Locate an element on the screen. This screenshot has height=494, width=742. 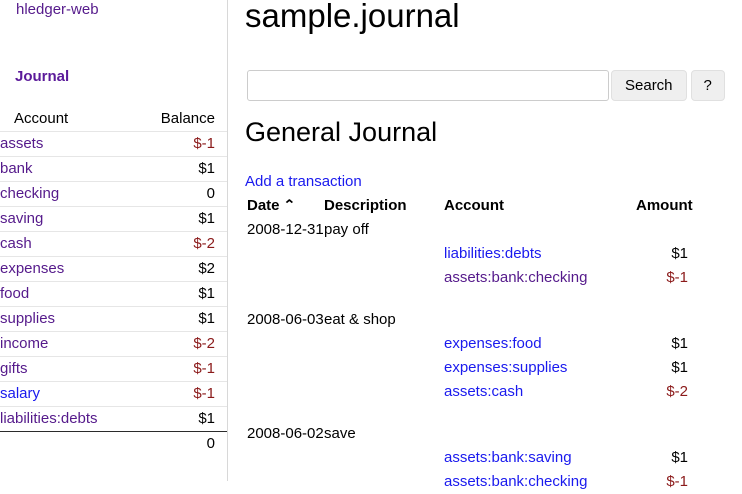
account-row: checking 0 is located at coordinates (113, 194).